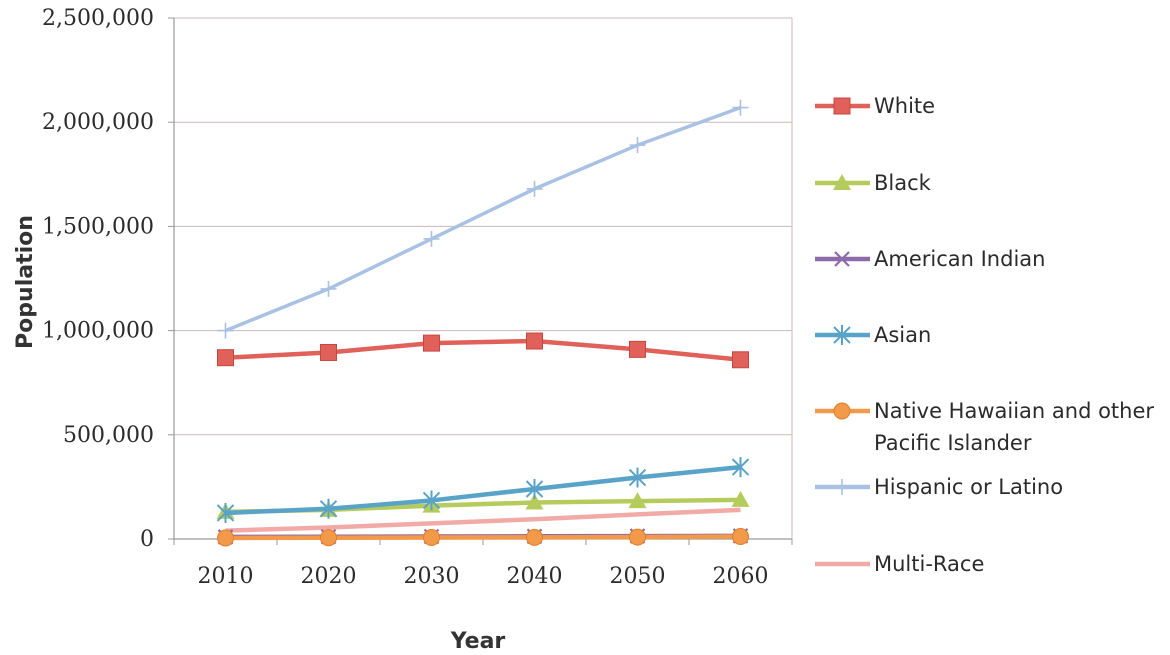 Image resolution: width=1170 pixels, height=655 pixels. I want to click on legend-item-5: Hispanic or Latino, so click(939, 487).